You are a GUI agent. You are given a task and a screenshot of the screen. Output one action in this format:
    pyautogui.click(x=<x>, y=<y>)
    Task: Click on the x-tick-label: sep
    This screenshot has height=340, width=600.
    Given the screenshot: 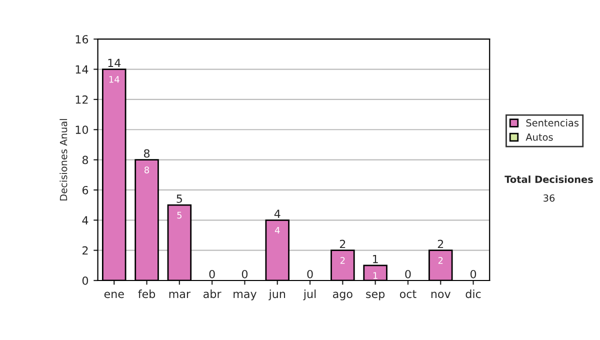 What is the action you would take?
    pyautogui.click(x=375, y=296)
    